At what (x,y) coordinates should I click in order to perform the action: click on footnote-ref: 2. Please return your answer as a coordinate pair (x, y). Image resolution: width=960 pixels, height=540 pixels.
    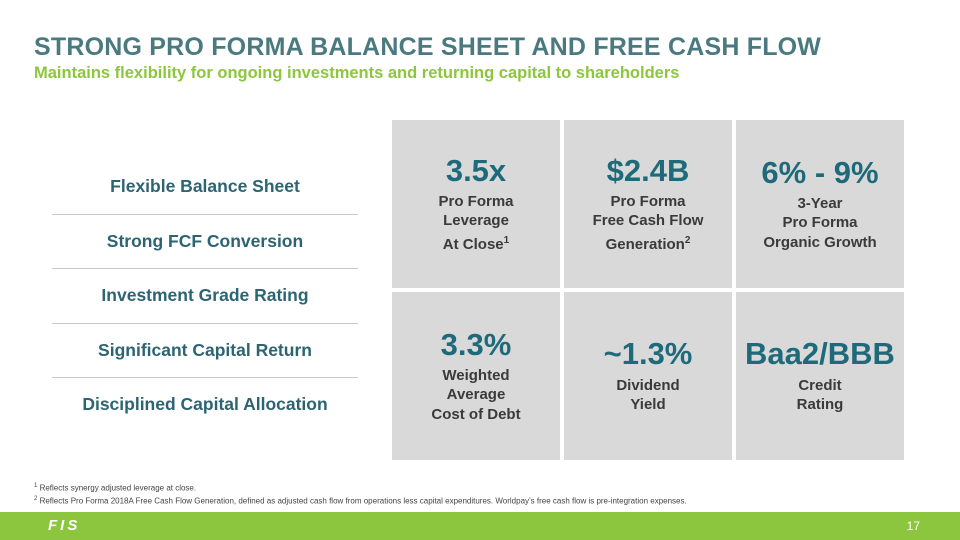
    Looking at the image, I should click on (687, 240).